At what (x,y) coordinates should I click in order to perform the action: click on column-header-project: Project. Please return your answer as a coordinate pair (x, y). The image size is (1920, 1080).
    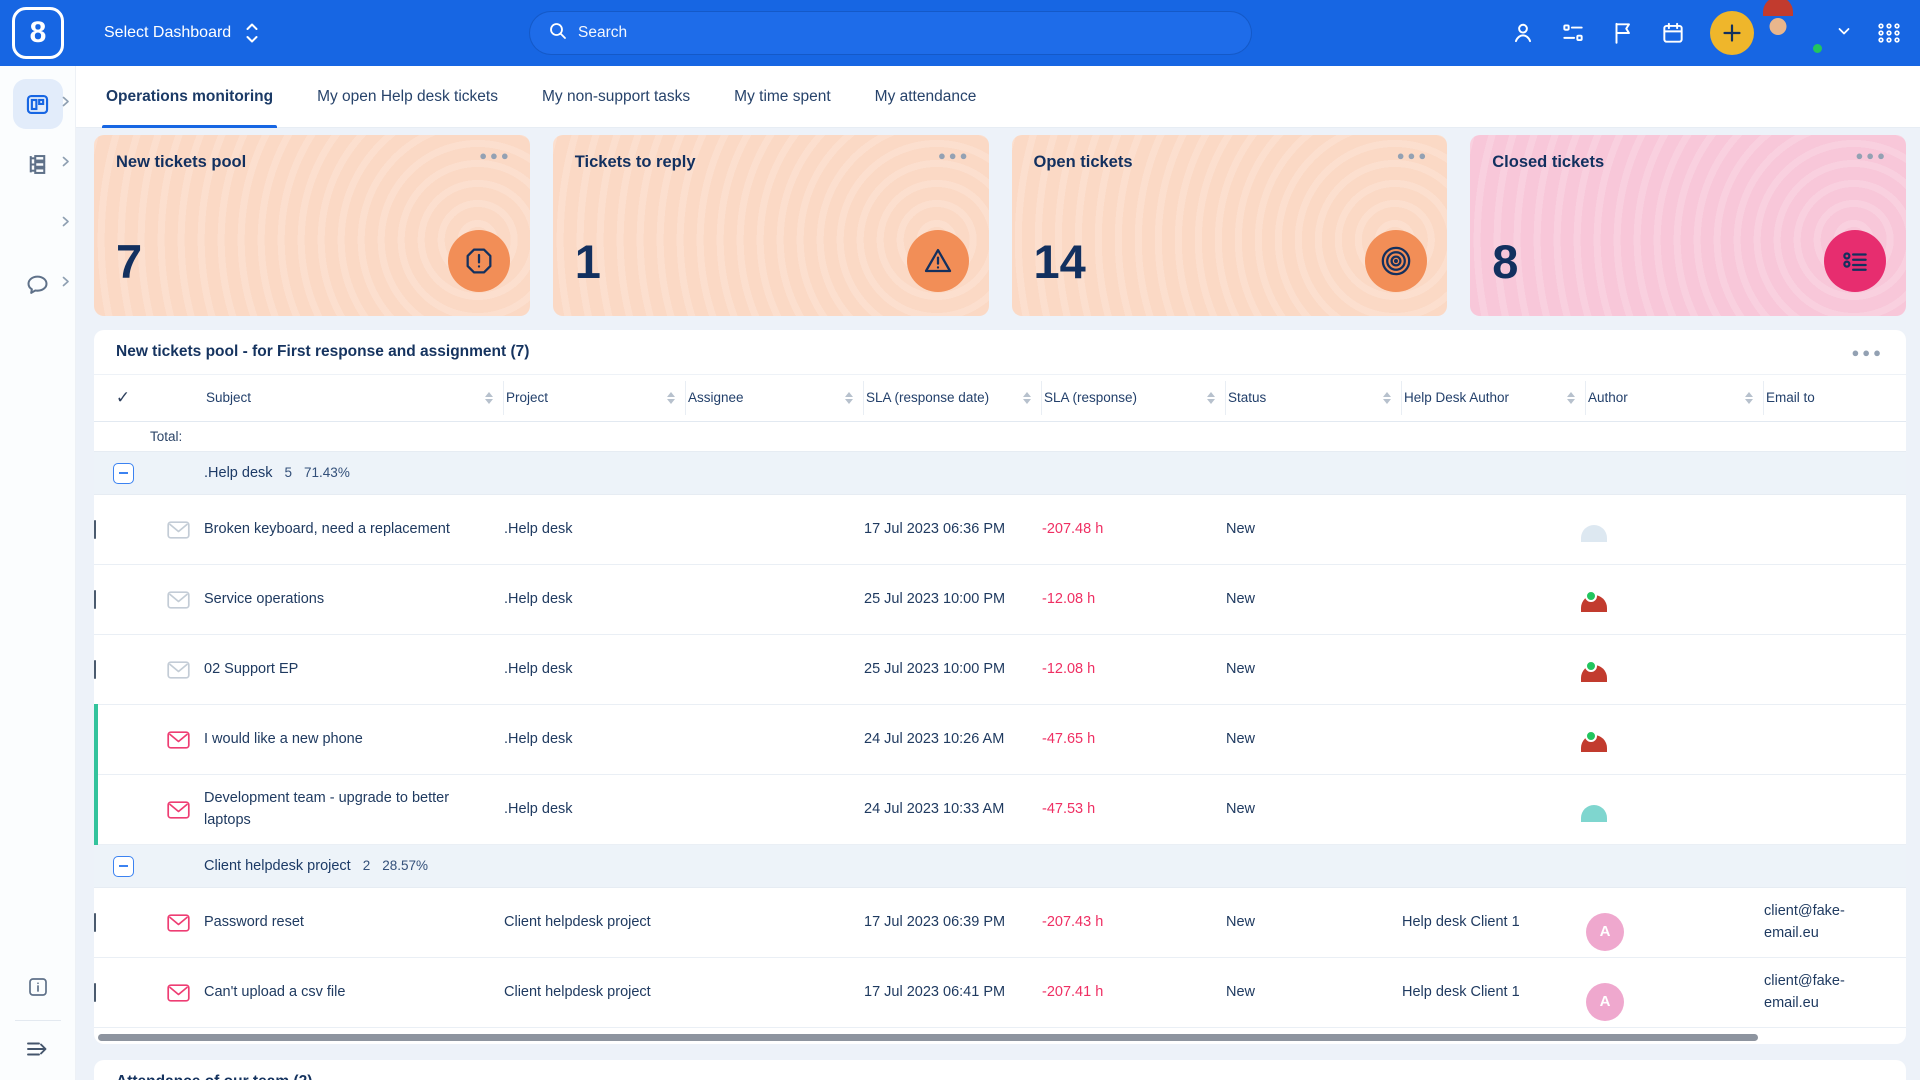
    Looking at the image, I should click on (595, 398).